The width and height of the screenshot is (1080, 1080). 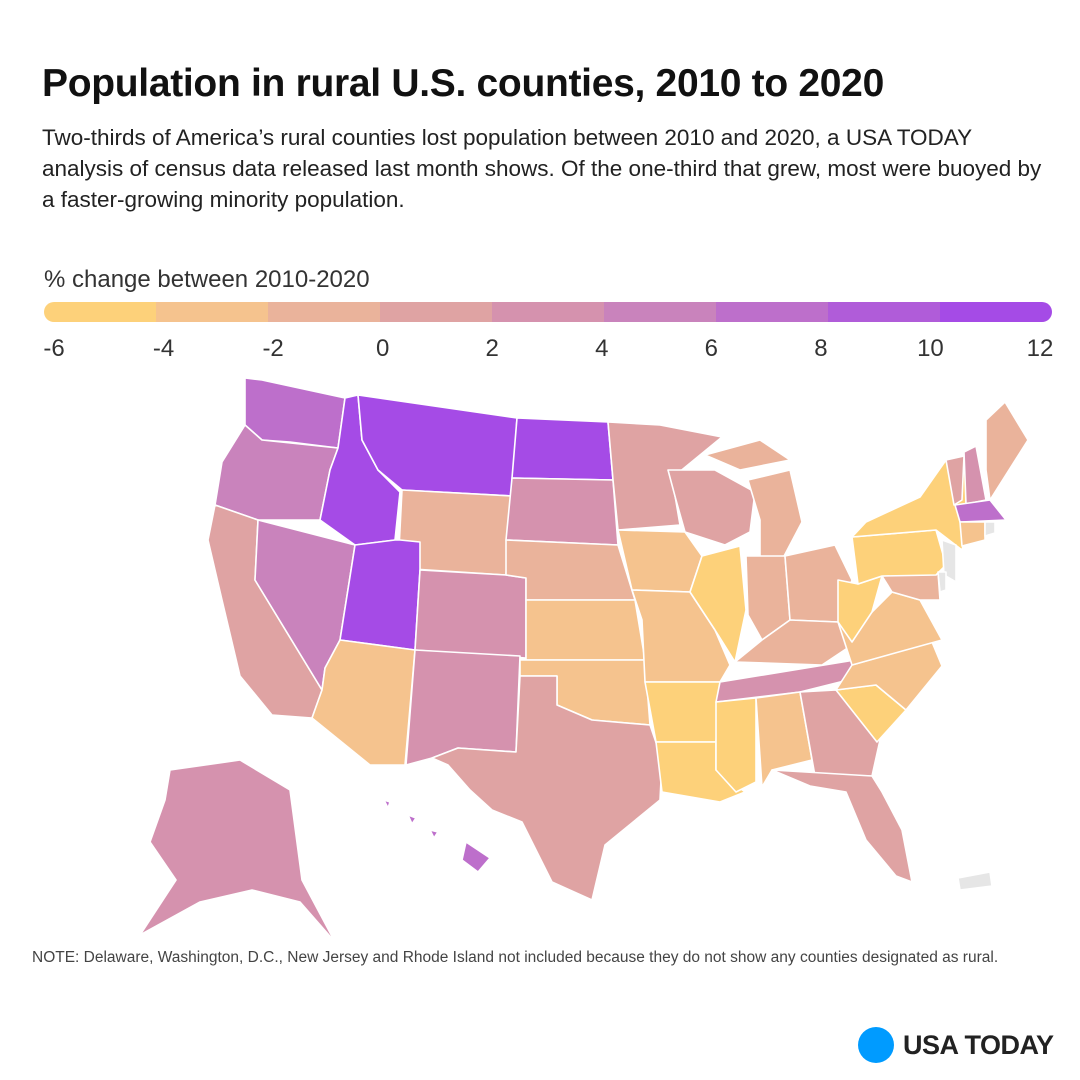 What do you see at coordinates (784, 739) in the screenshot?
I see `state-al` at bounding box center [784, 739].